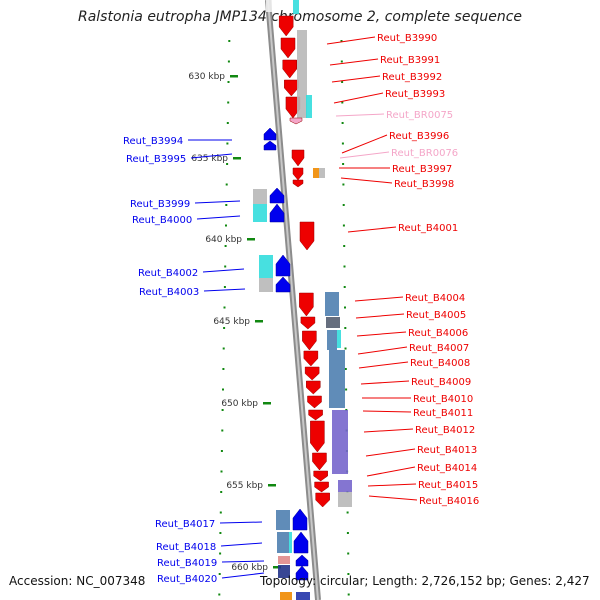 This screenshot has width=600, height=600. What do you see at coordinates (186, 547) in the screenshot?
I see `gene-label-forward: Reut_B4018` at bounding box center [186, 547].